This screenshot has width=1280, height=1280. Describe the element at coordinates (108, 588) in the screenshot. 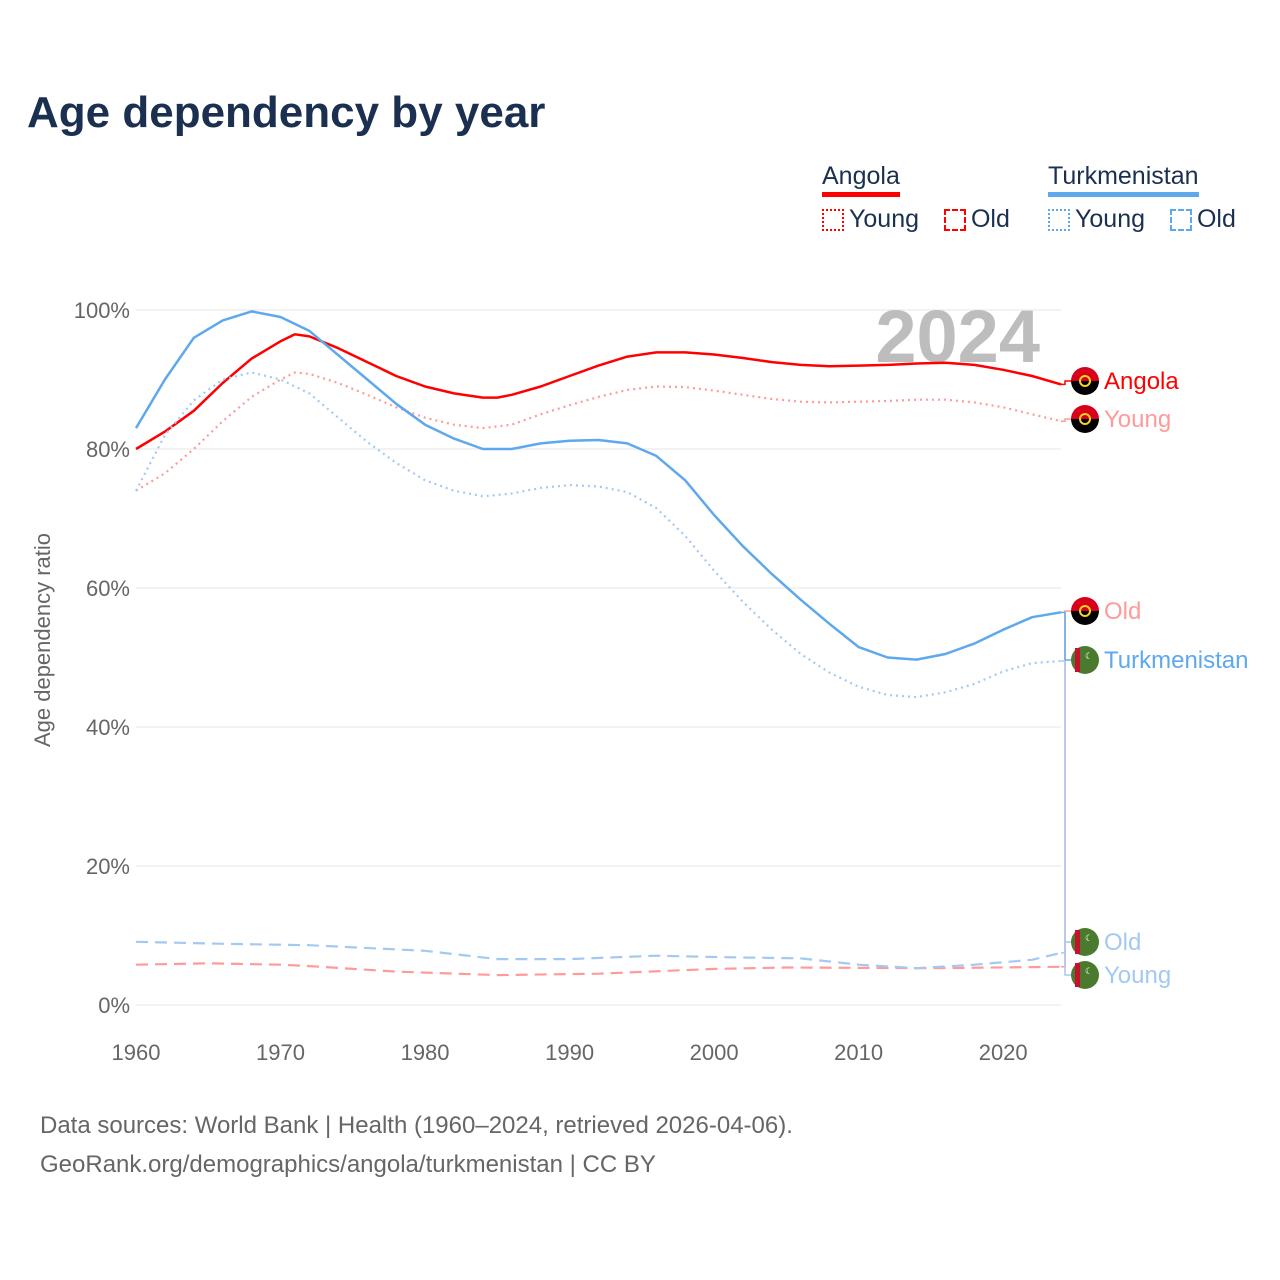

I see `y-tick-label: 60%` at that location.